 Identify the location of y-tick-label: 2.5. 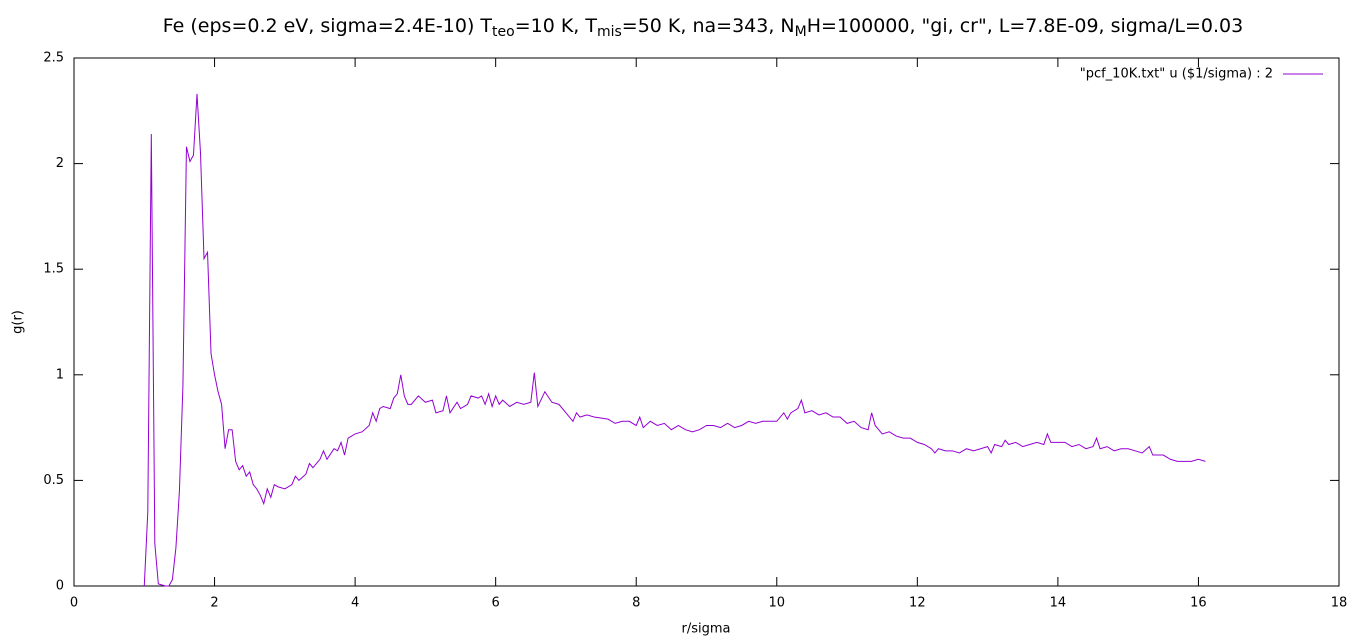
(53, 58).